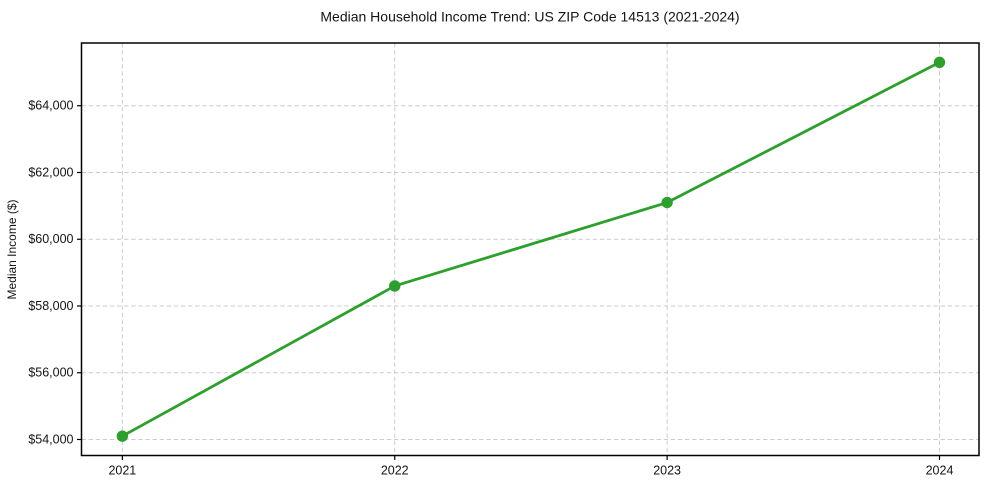  Describe the element at coordinates (50, 439) in the screenshot. I see `y-tick-label: $54,000` at that location.